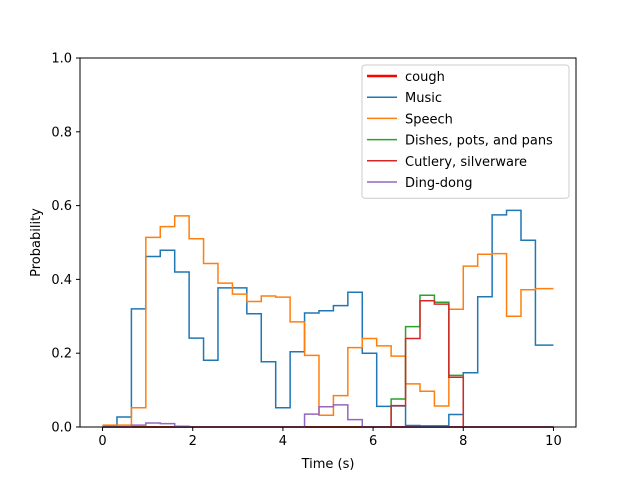  What do you see at coordinates (61, 206) in the screenshot?
I see `y-tick-label: 0.6` at bounding box center [61, 206].